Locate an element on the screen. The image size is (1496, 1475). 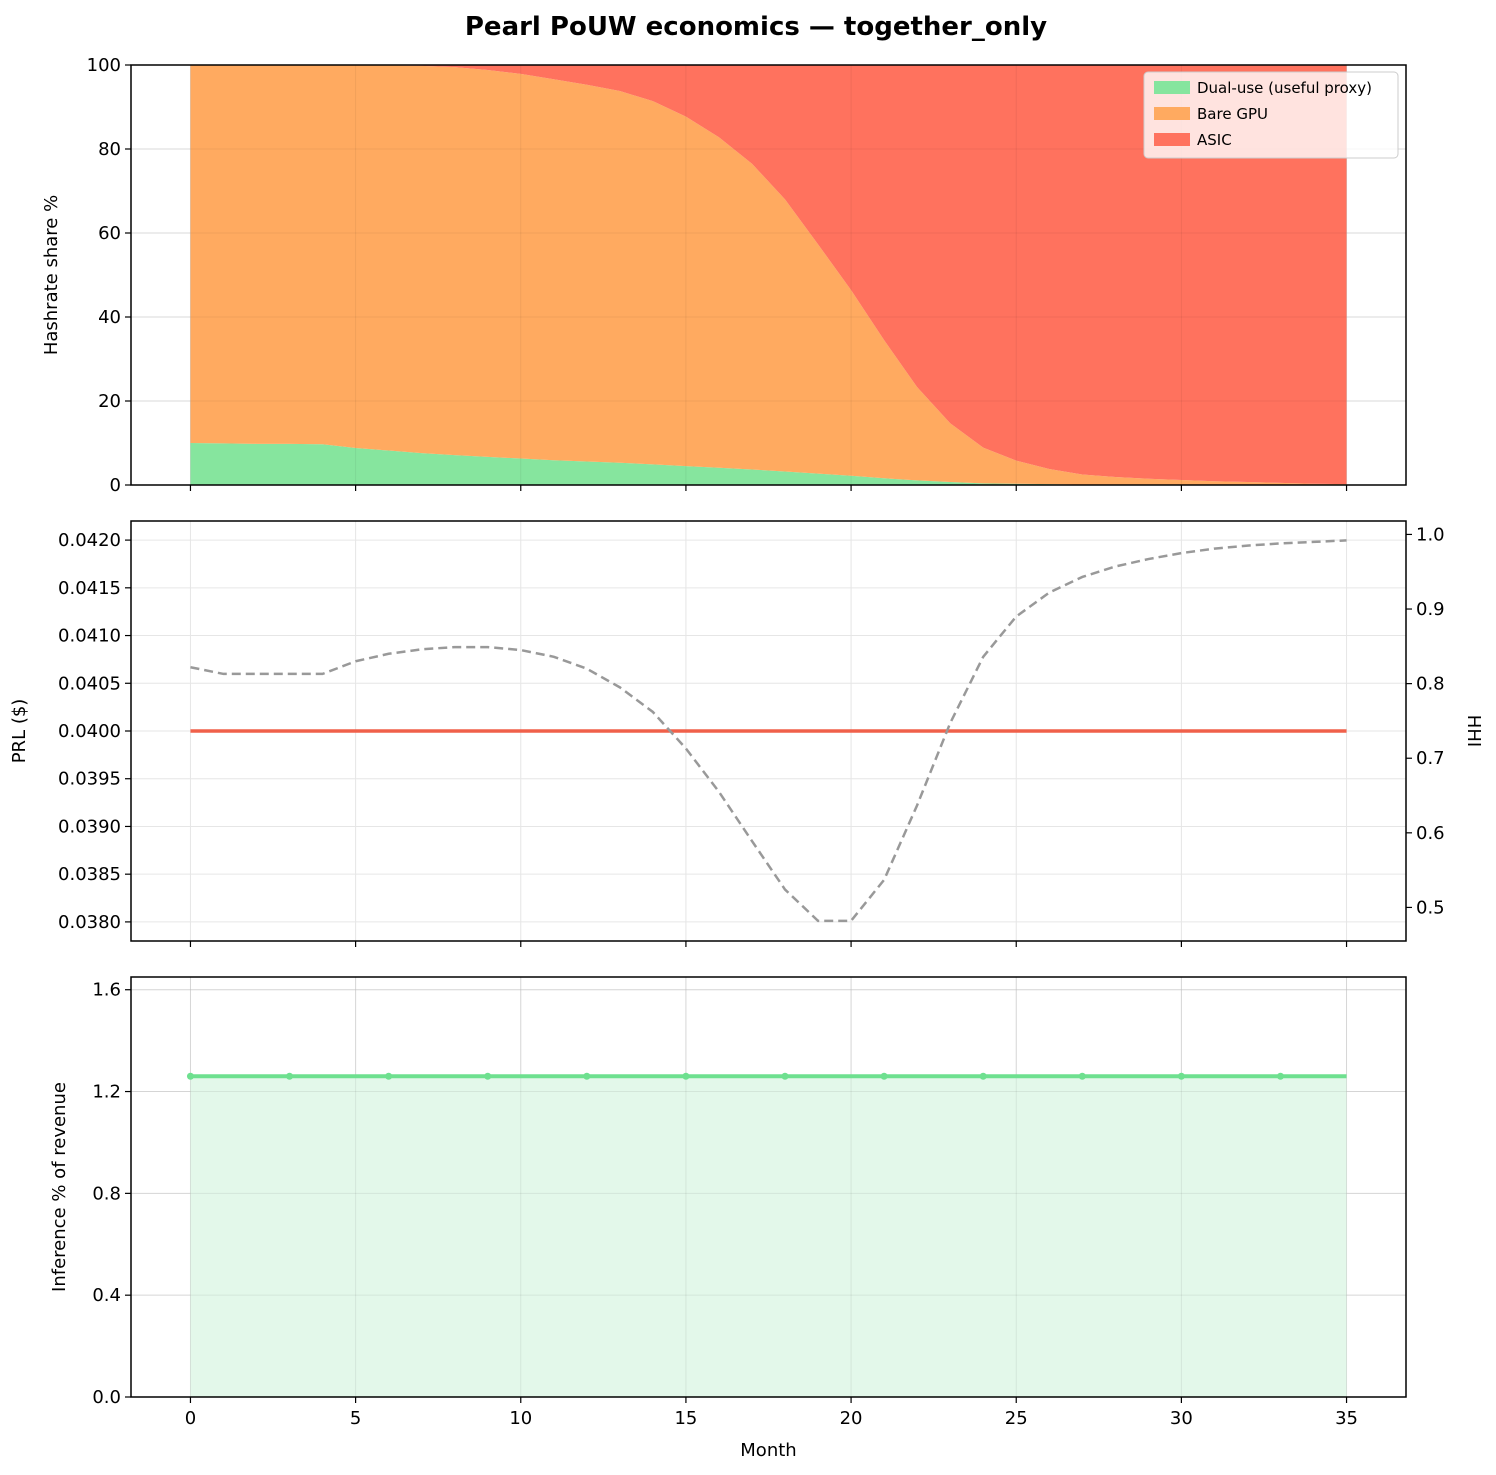
legend-label: Dual-use (useful proxy) is located at coordinates (1284, 88).